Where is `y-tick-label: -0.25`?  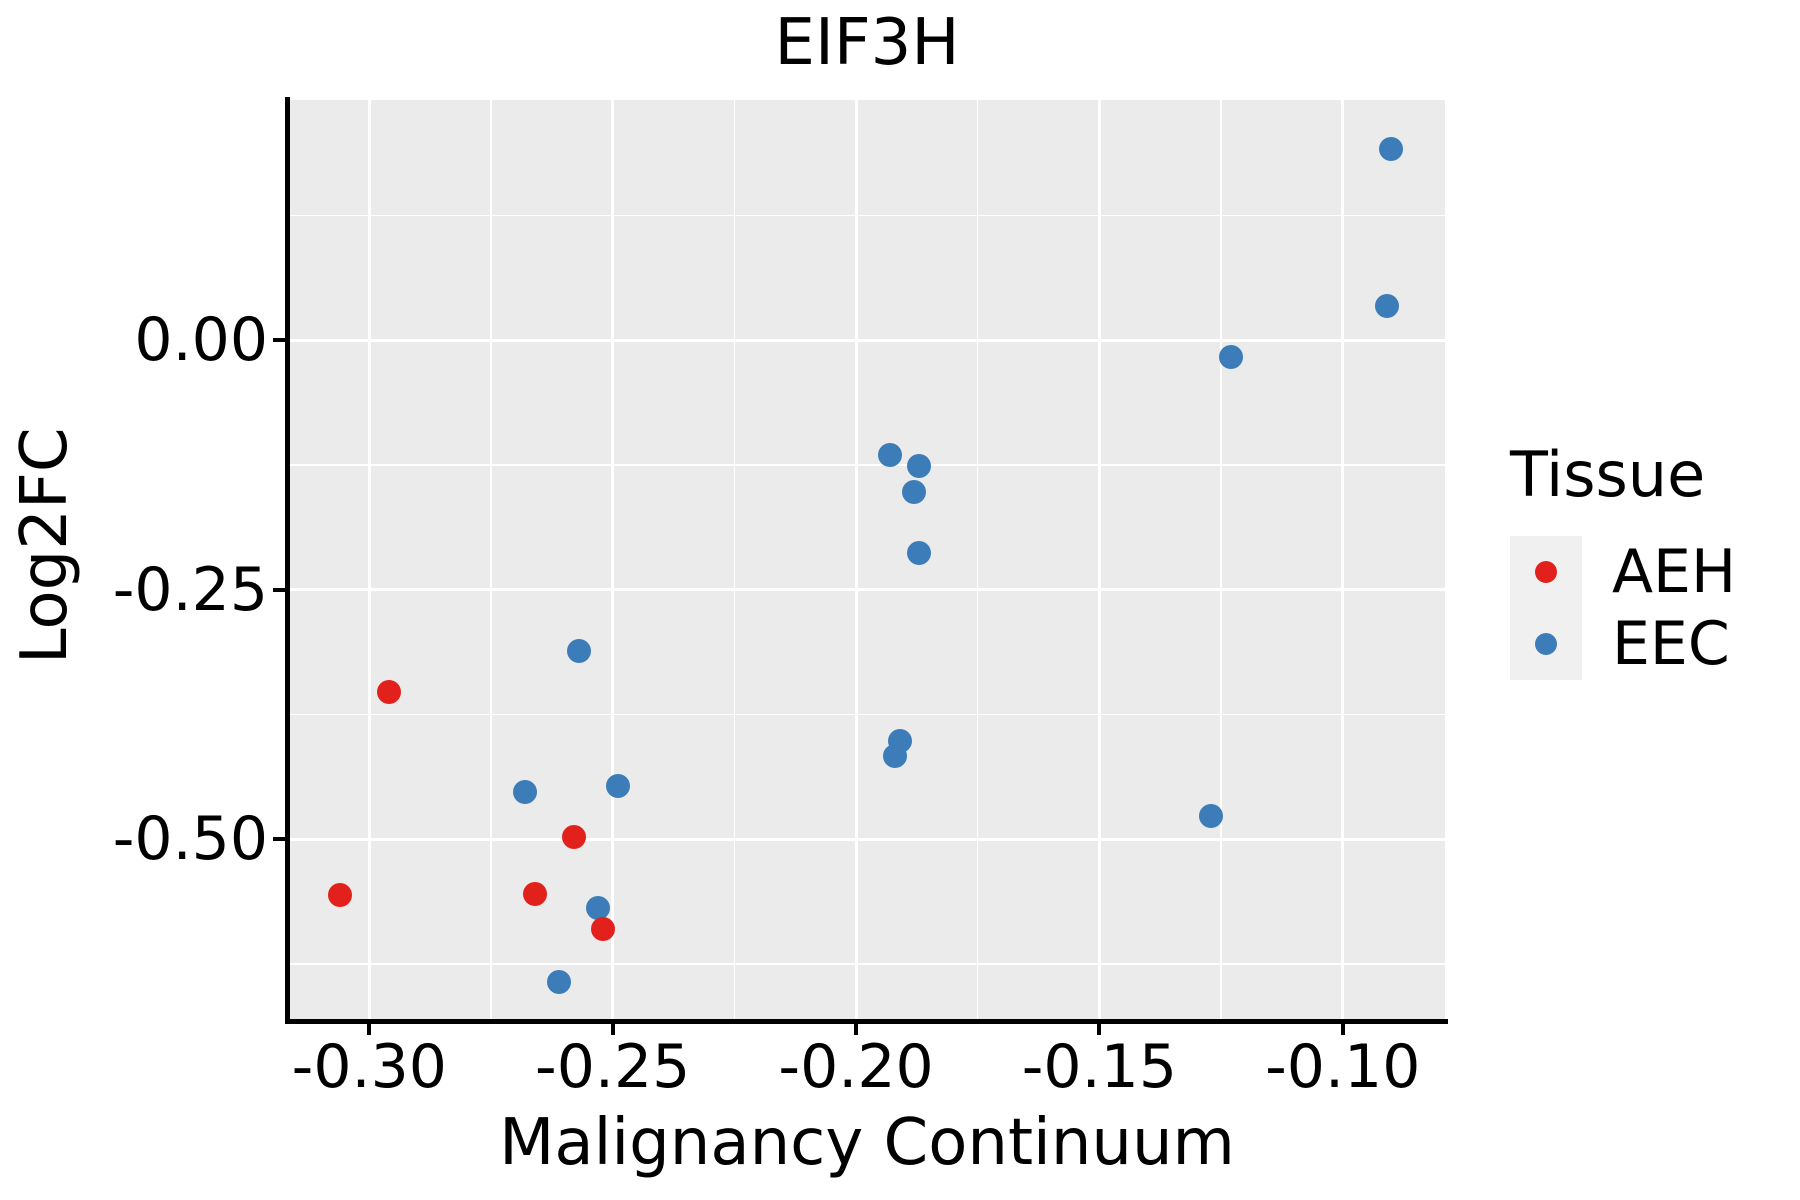 y-tick-label: -0.25 is located at coordinates (190, 589).